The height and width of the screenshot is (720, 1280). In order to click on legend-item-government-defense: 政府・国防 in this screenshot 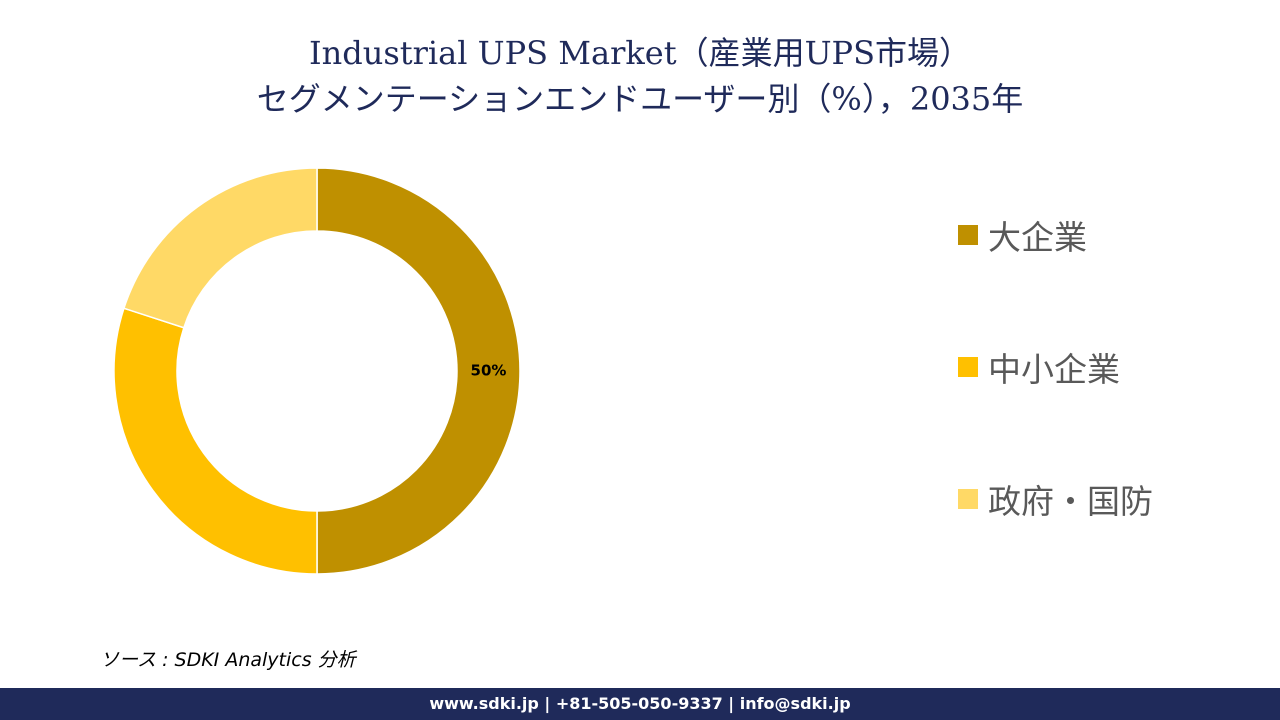, I will do `click(1055, 499)`.